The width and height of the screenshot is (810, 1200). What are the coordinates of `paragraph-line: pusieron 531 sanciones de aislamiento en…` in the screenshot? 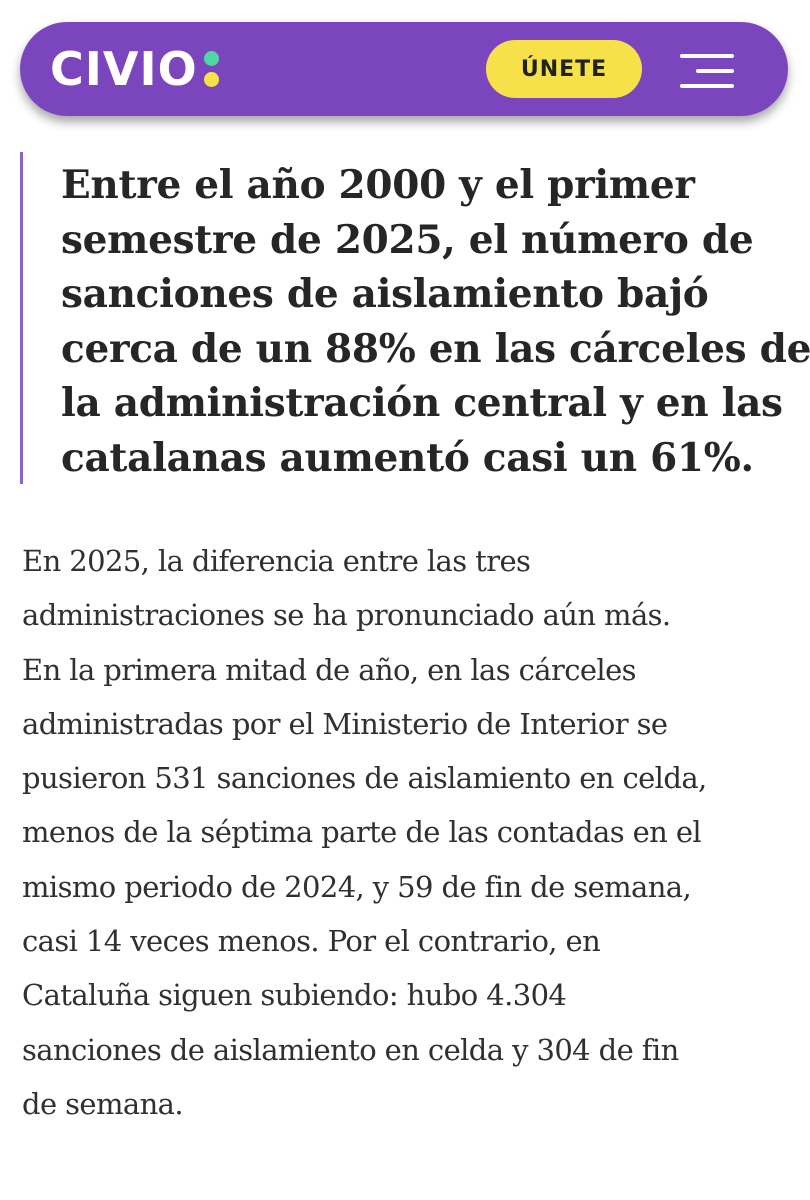 It's located at (364, 778).